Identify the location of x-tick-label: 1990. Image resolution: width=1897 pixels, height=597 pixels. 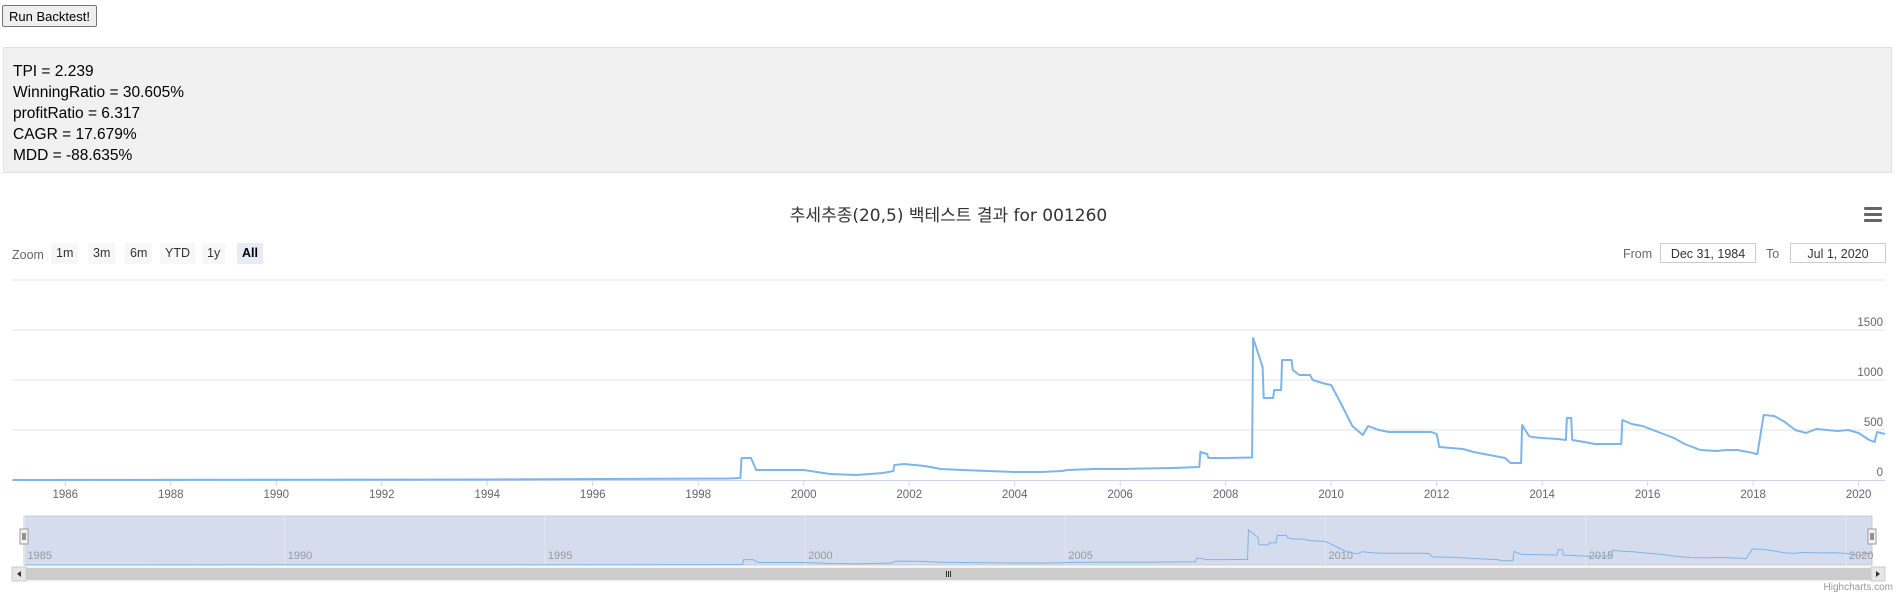
(276, 495).